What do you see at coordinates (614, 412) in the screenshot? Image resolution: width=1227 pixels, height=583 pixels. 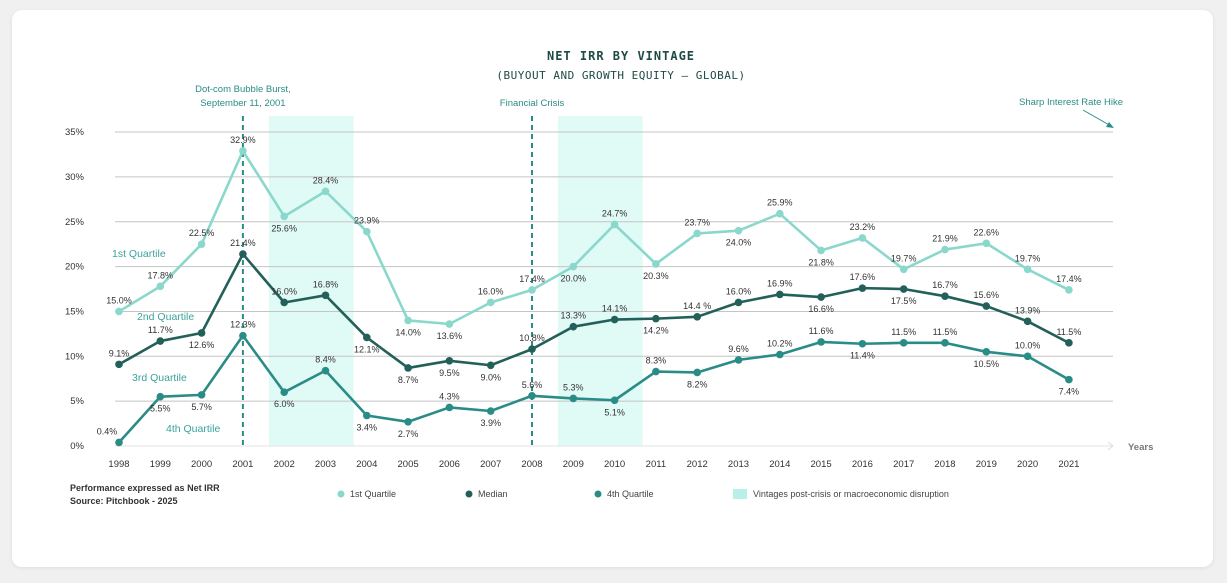 I see `data-label: 5.1%` at bounding box center [614, 412].